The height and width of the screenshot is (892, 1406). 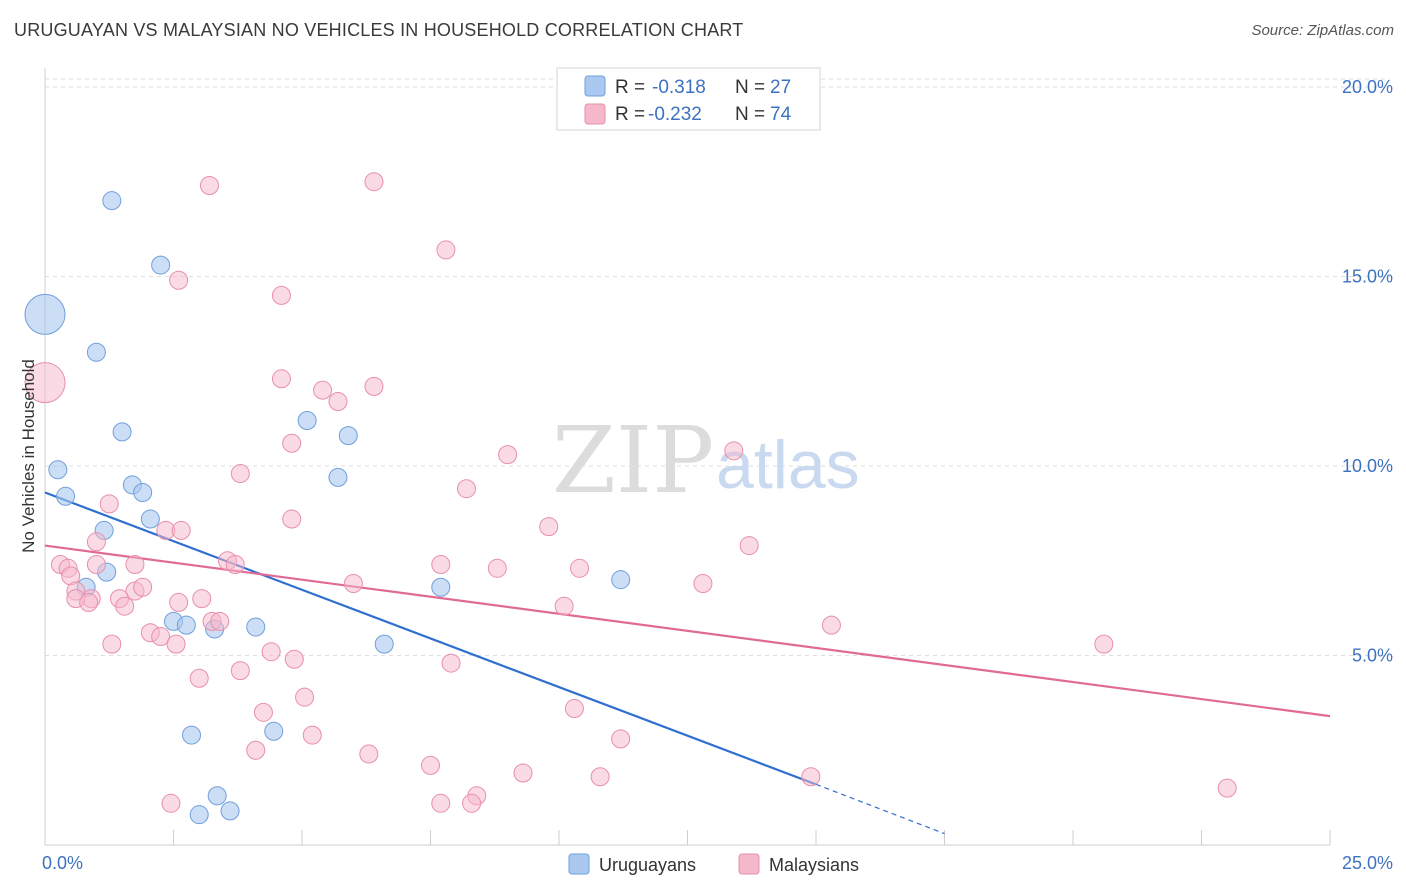 I want to click on x-tick-label: 25.0%, so click(x=1367, y=863).